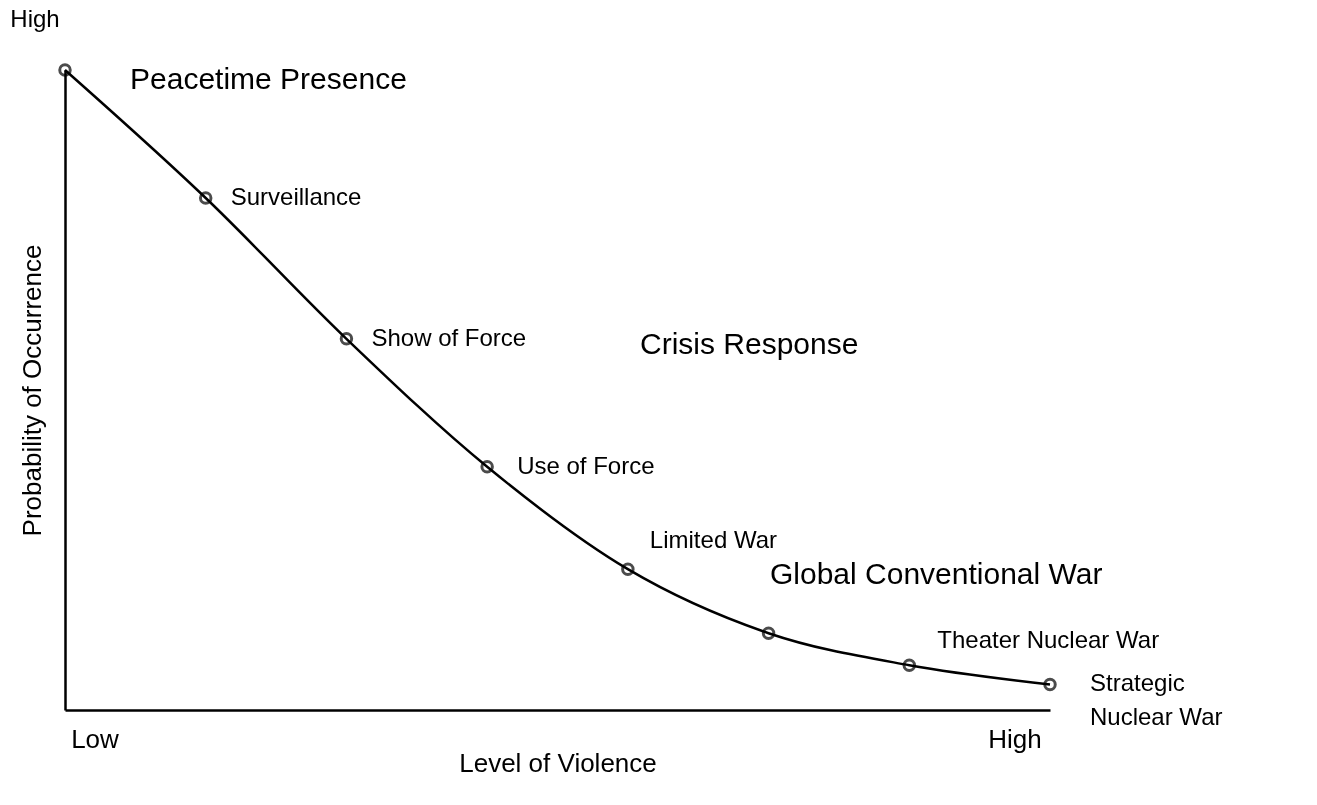 The height and width of the screenshot is (805, 1317). What do you see at coordinates (558, 762) in the screenshot?
I see `x-axis-title: Level of Violence` at bounding box center [558, 762].